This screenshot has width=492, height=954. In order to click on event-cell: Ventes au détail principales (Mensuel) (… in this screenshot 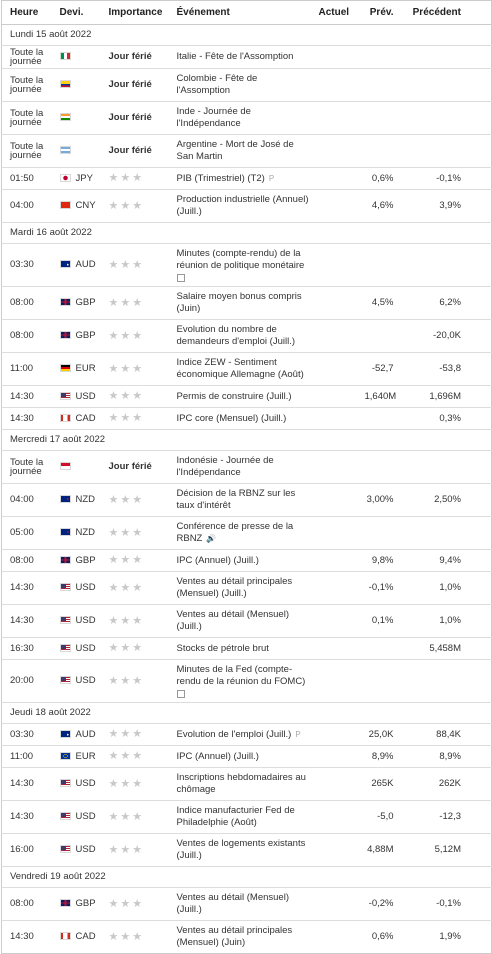, I will do `click(239, 937)`.